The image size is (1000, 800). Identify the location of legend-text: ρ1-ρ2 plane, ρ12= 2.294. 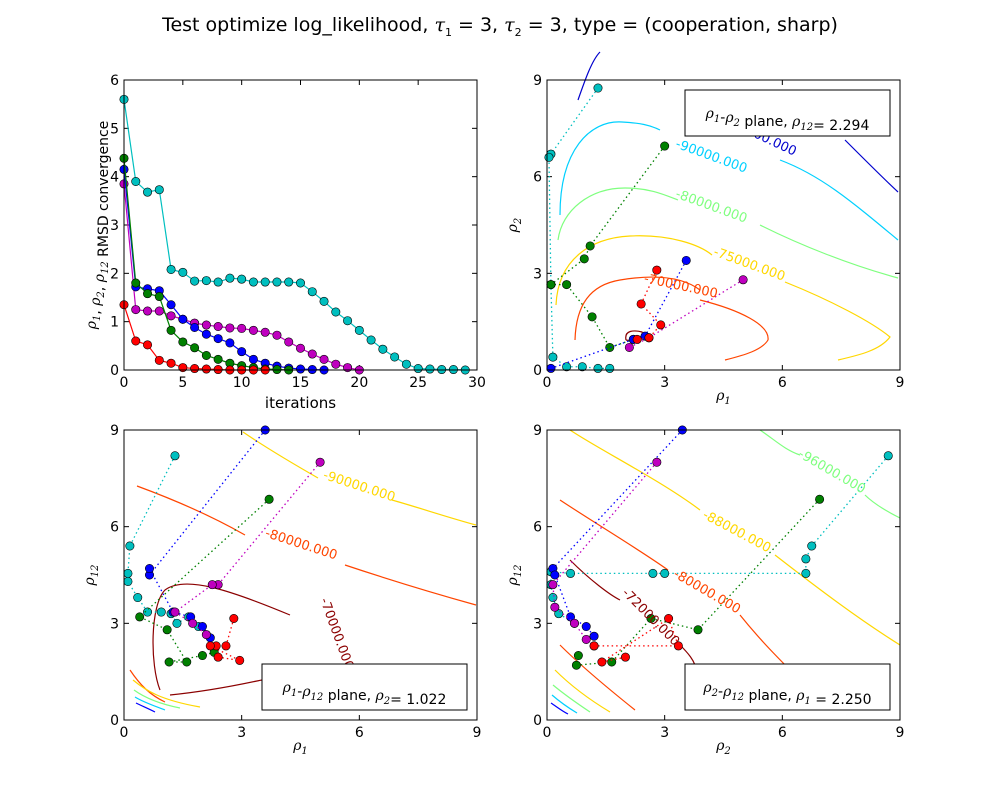
(787, 120).